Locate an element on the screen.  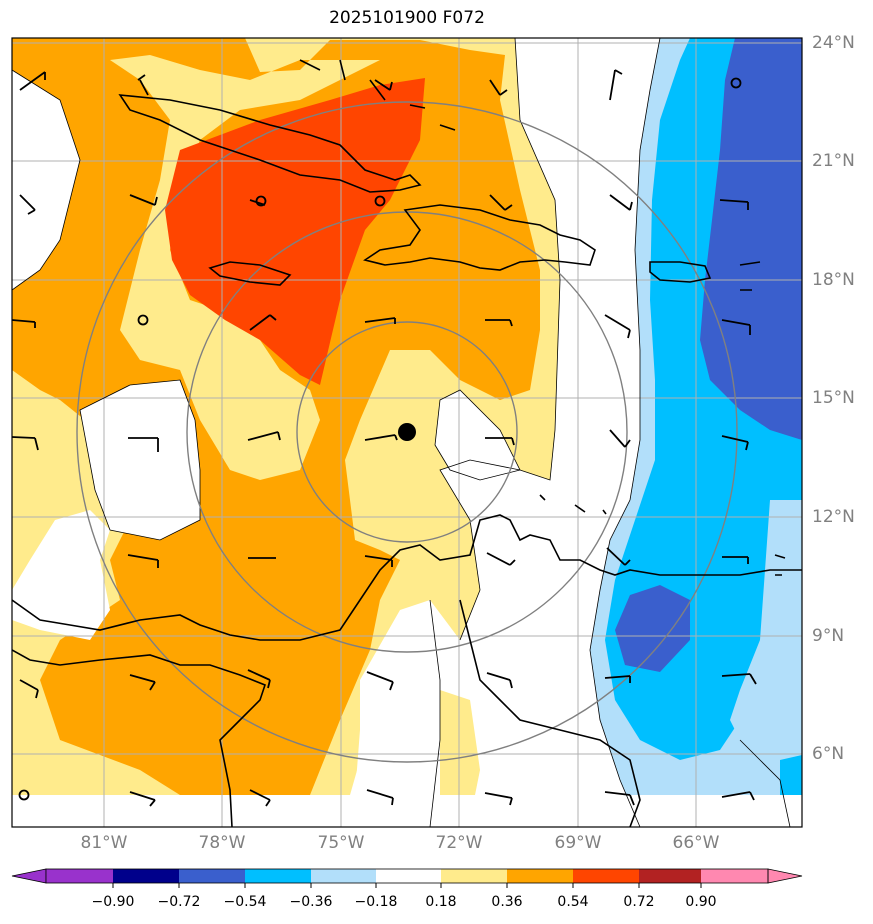
contour-red is located at coordinates (295, 231).